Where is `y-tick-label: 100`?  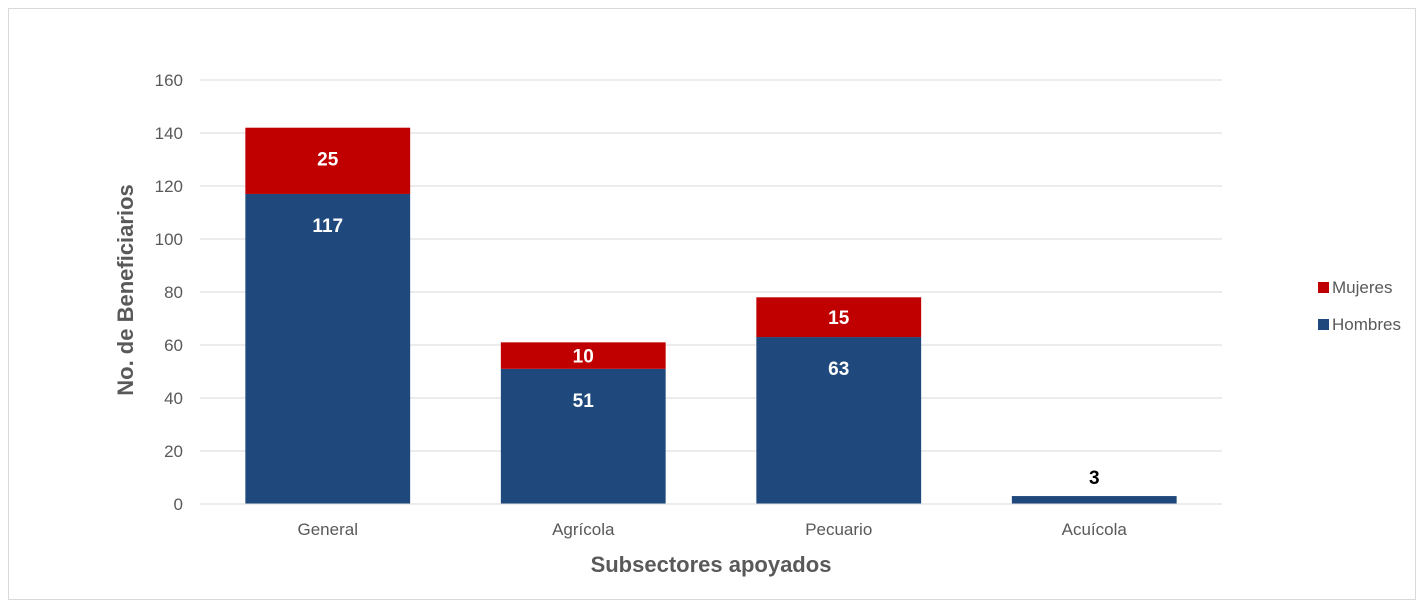
y-tick-label: 100 is located at coordinates (169, 239).